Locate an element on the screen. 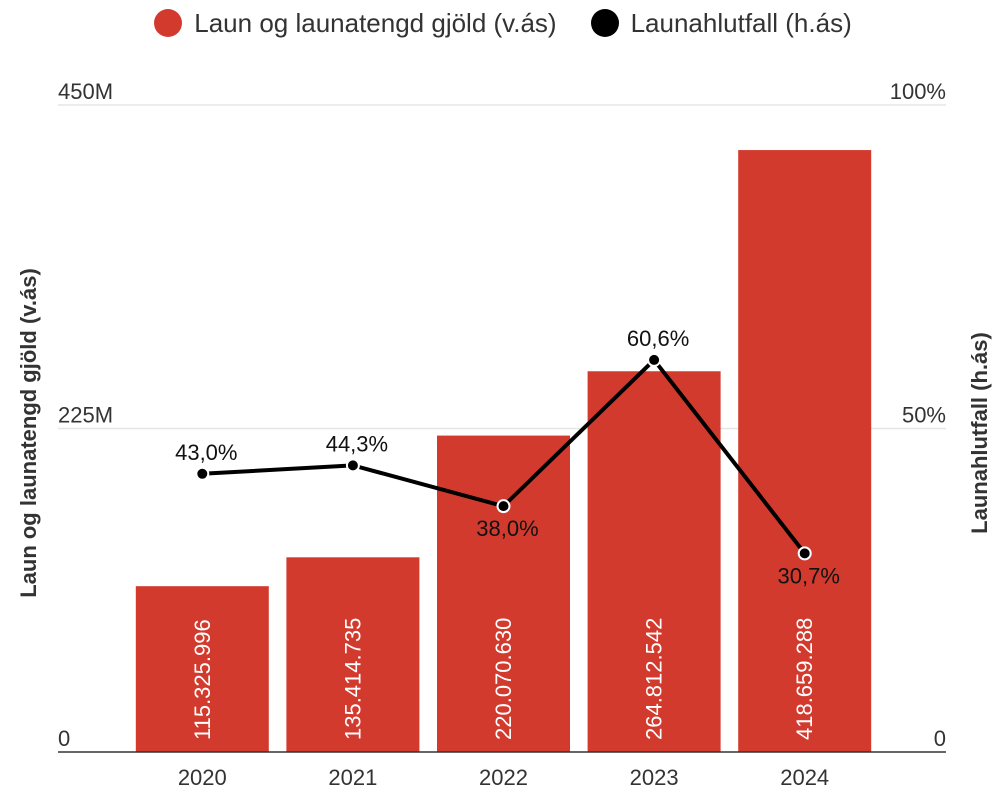  legend-marker-bar-series is located at coordinates (168, 23).